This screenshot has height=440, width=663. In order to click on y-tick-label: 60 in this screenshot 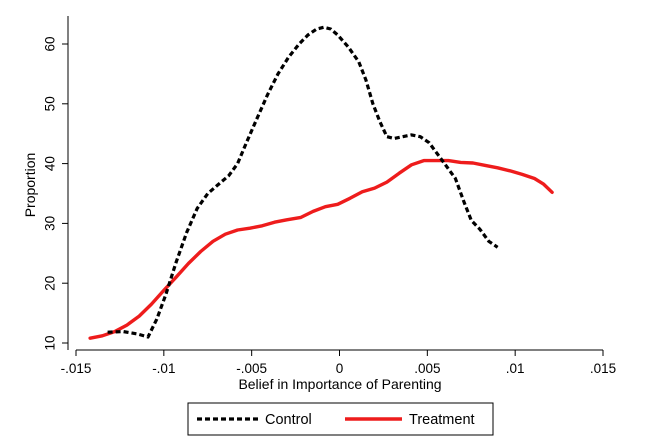, I will do `click(50, 43)`.